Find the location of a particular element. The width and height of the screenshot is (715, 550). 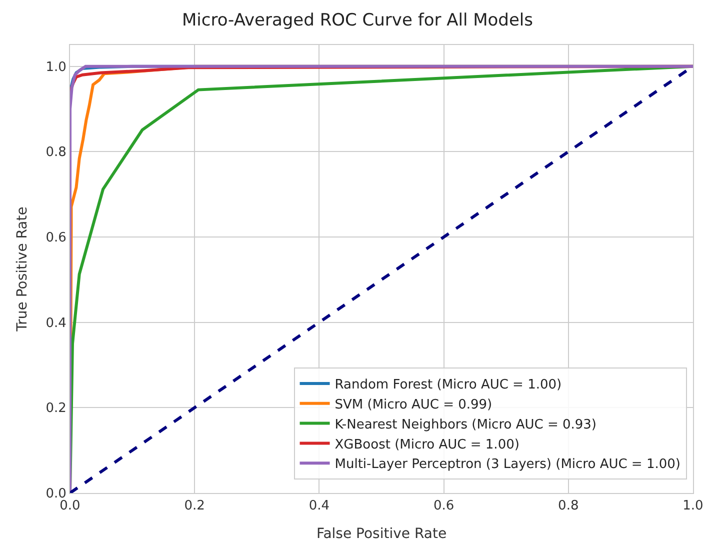

legend-label: Random Forest (Micro AUC = 1.00) is located at coordinates (448, 385).